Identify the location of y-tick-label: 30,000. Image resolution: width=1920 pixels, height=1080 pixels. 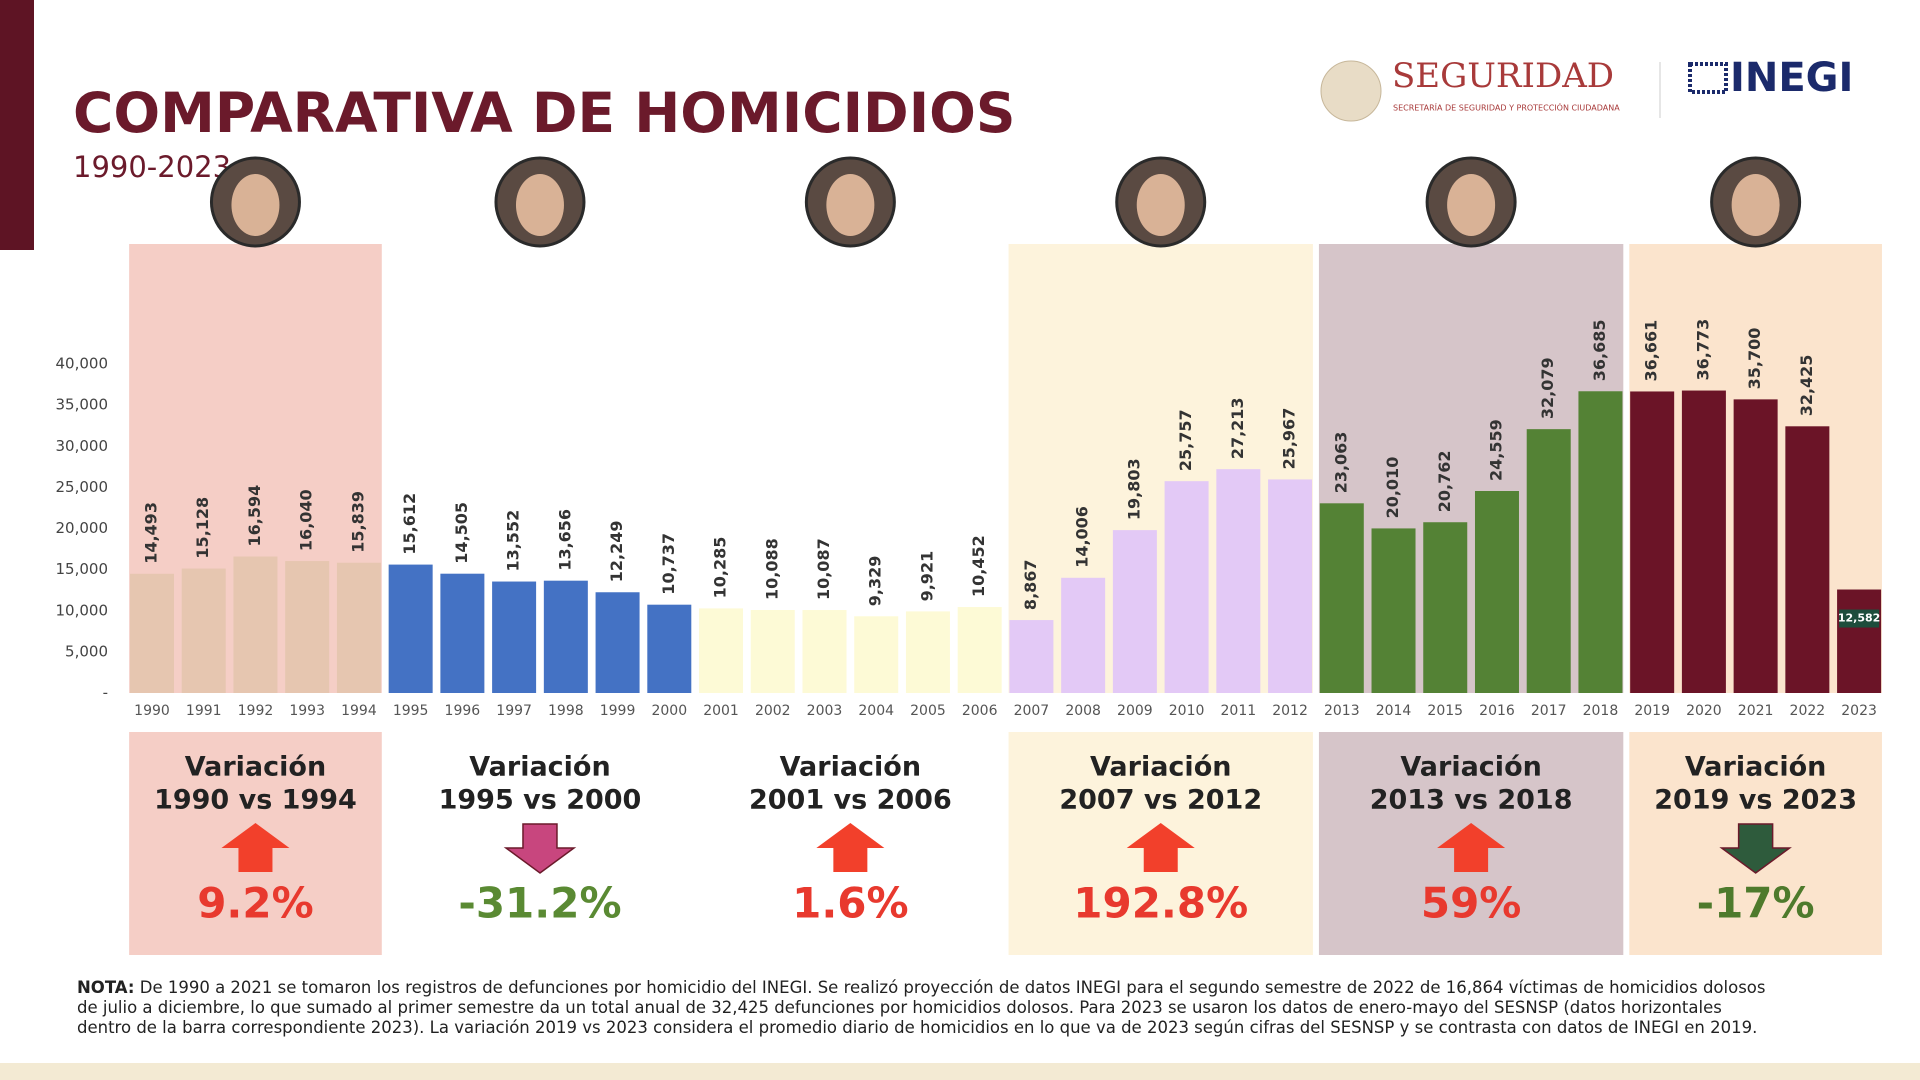
(82, 446).